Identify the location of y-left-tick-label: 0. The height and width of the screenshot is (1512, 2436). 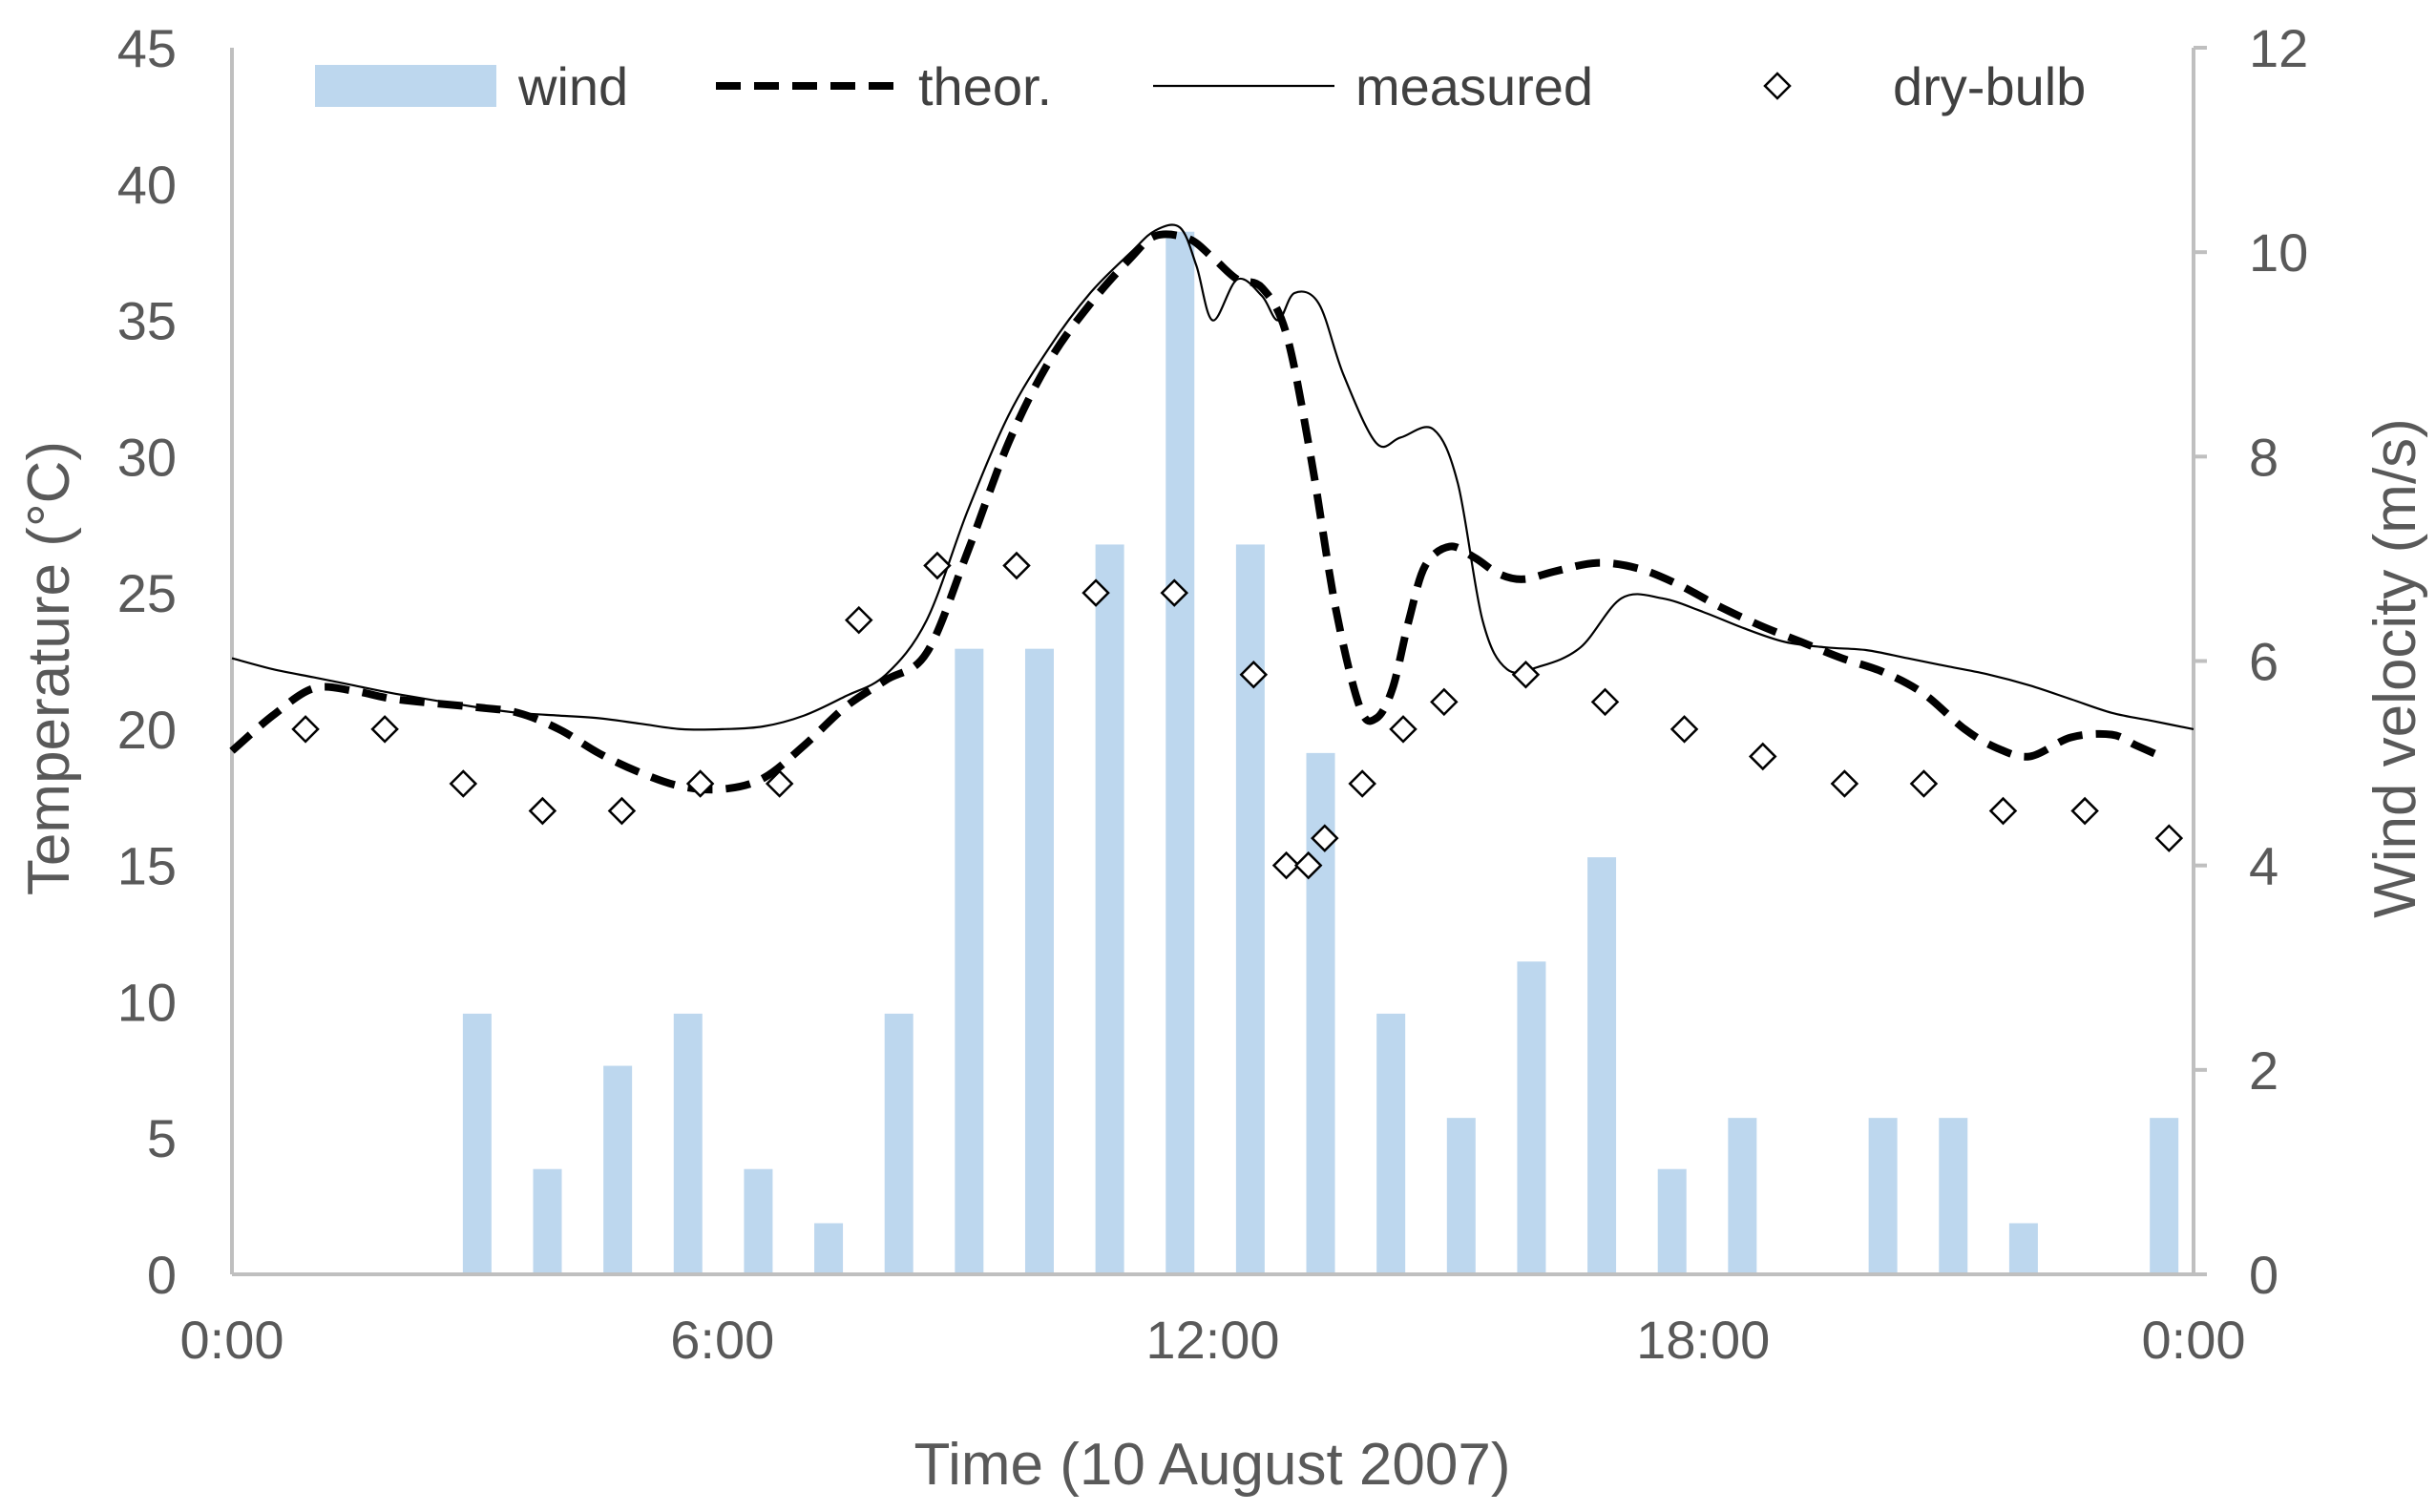
(162, 1275).